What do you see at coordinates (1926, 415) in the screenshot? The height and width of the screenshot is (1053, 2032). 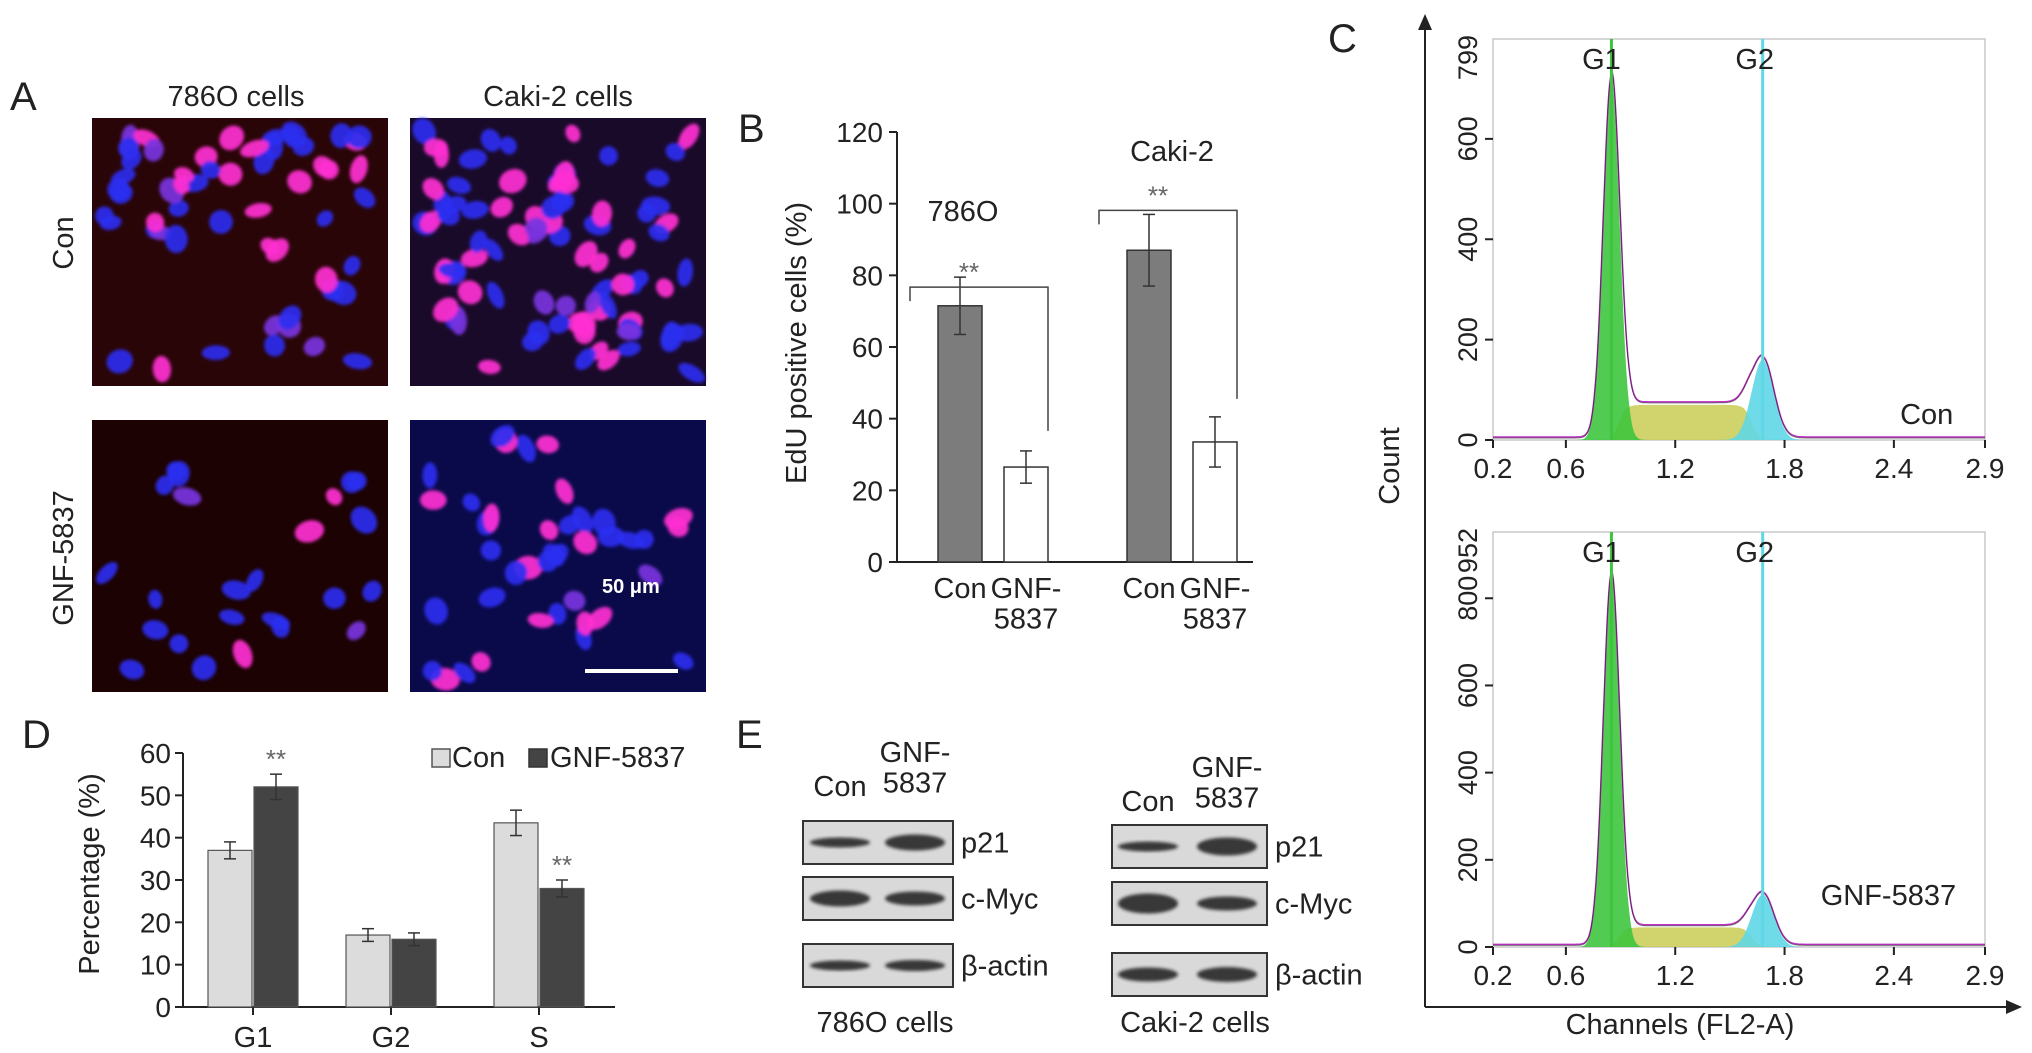 I see `histogram-label: Con` at bounding box center [1926, 415].